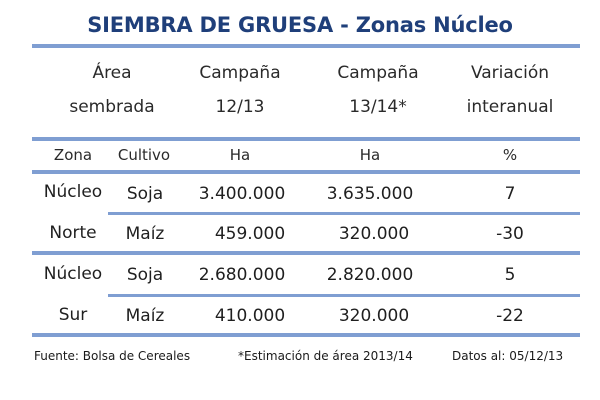  Describe the element at coordinates (510, 155) in the screenshot. I see `subheader-unit-variation: %` at that location.